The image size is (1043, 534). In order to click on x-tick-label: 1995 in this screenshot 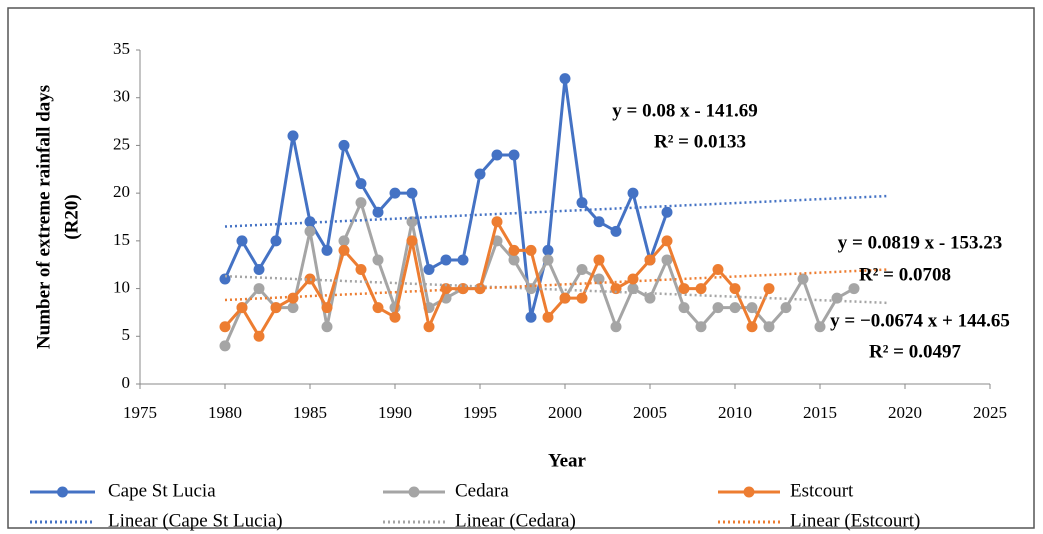, I will do `click(480, 412)`.